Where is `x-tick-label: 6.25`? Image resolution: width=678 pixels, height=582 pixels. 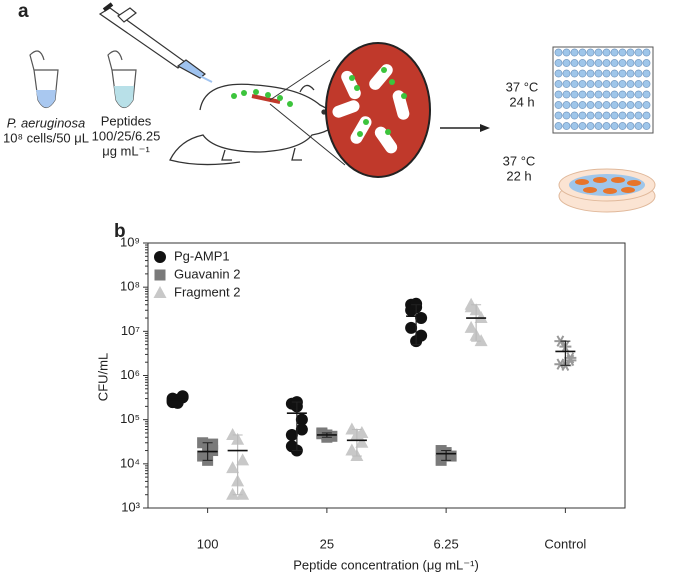 x-tick-label: 6.25 is located at coordinates (445, 543).